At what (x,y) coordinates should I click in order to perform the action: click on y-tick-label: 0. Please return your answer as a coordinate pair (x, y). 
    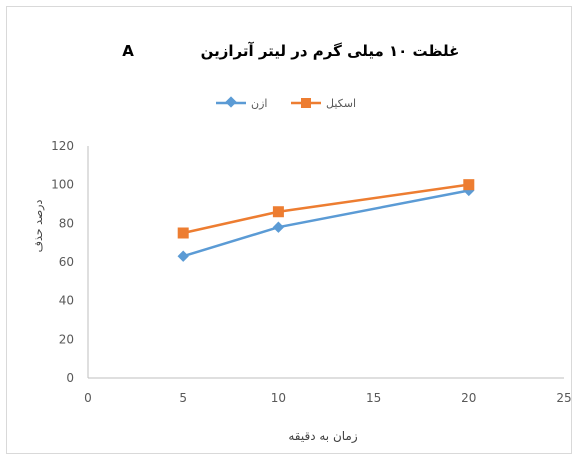
    Looking at the image, I should click on (70, 378).